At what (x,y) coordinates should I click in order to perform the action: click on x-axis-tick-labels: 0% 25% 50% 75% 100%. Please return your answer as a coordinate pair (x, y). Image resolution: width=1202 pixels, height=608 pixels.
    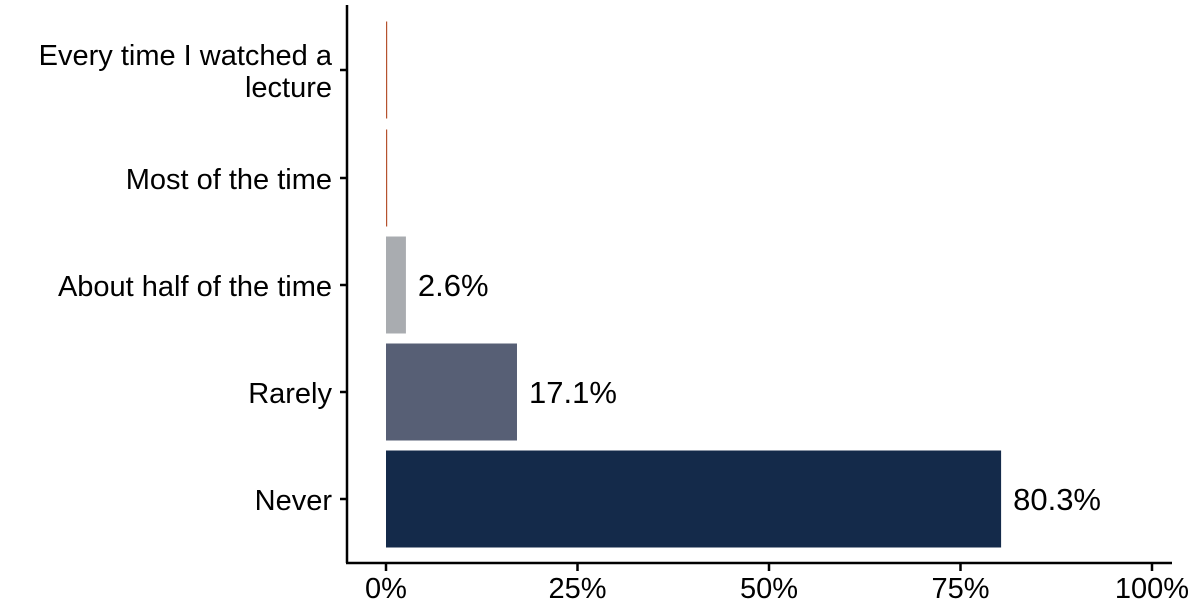
    Looking at the image, I should click on (777, 584).